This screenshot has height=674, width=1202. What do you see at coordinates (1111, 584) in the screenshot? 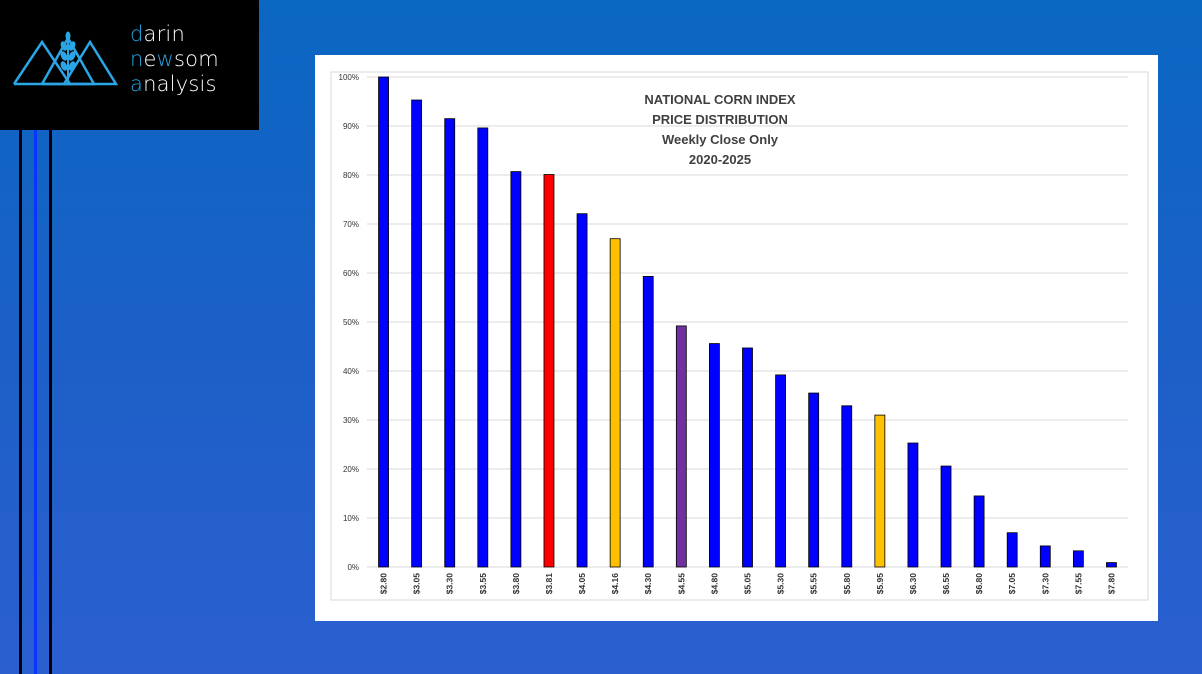
I see `x-tick-label: $7.80` at bounding box center [1111, 584].